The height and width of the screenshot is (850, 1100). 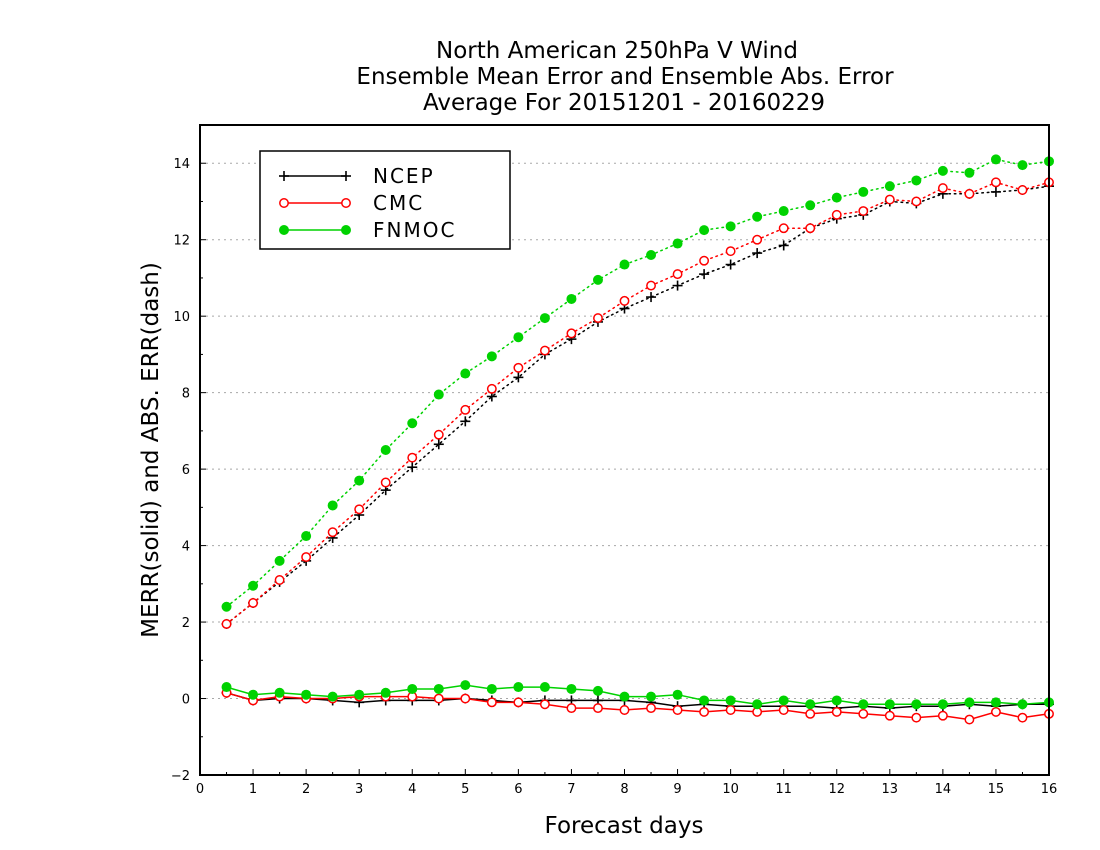 I want to click on x-tick-label-16: 16, so click(x=1049, y=789).